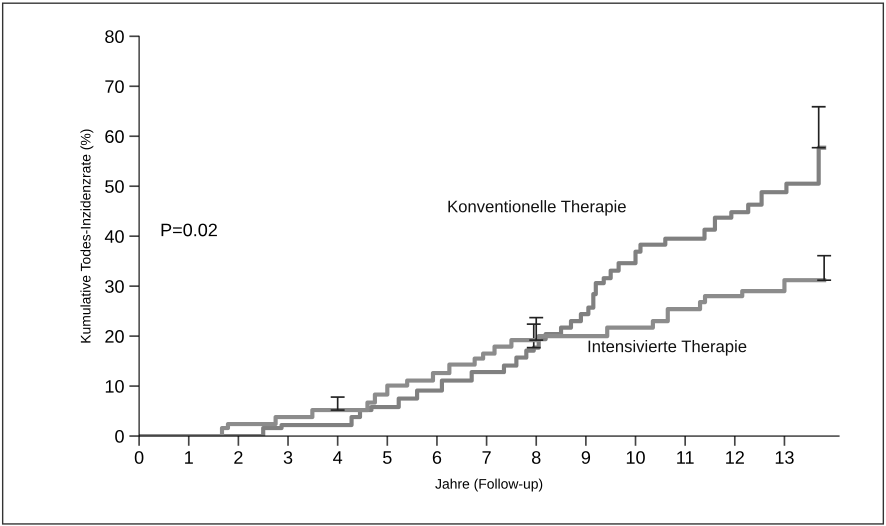 The height and width of the screenshot is (526, 886). Describe the element at coordinates (114, 37) in the screenshot. I see `y-tick-label: 80` at that location.